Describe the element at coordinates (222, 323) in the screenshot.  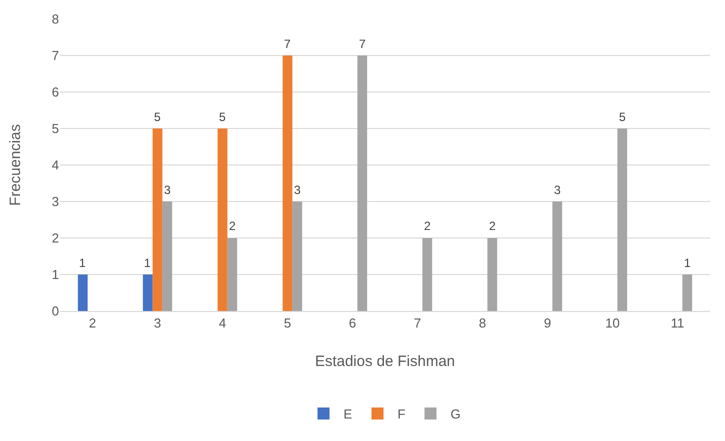
I see `x-tick-label: 4` at that location.